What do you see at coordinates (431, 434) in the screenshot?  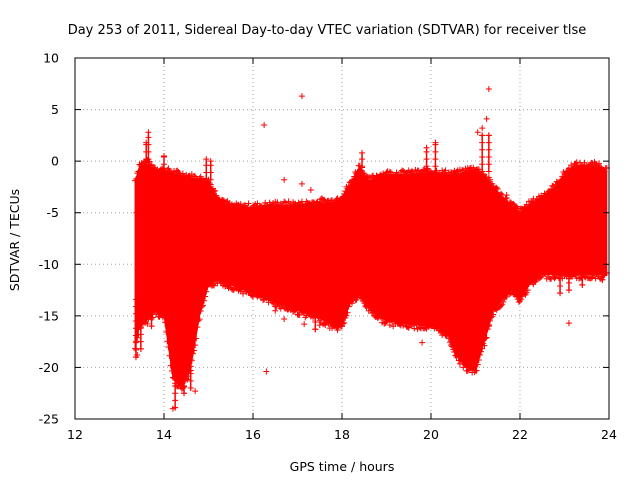 I see `x-tick-label: 20` at bounding box center [431, 434].